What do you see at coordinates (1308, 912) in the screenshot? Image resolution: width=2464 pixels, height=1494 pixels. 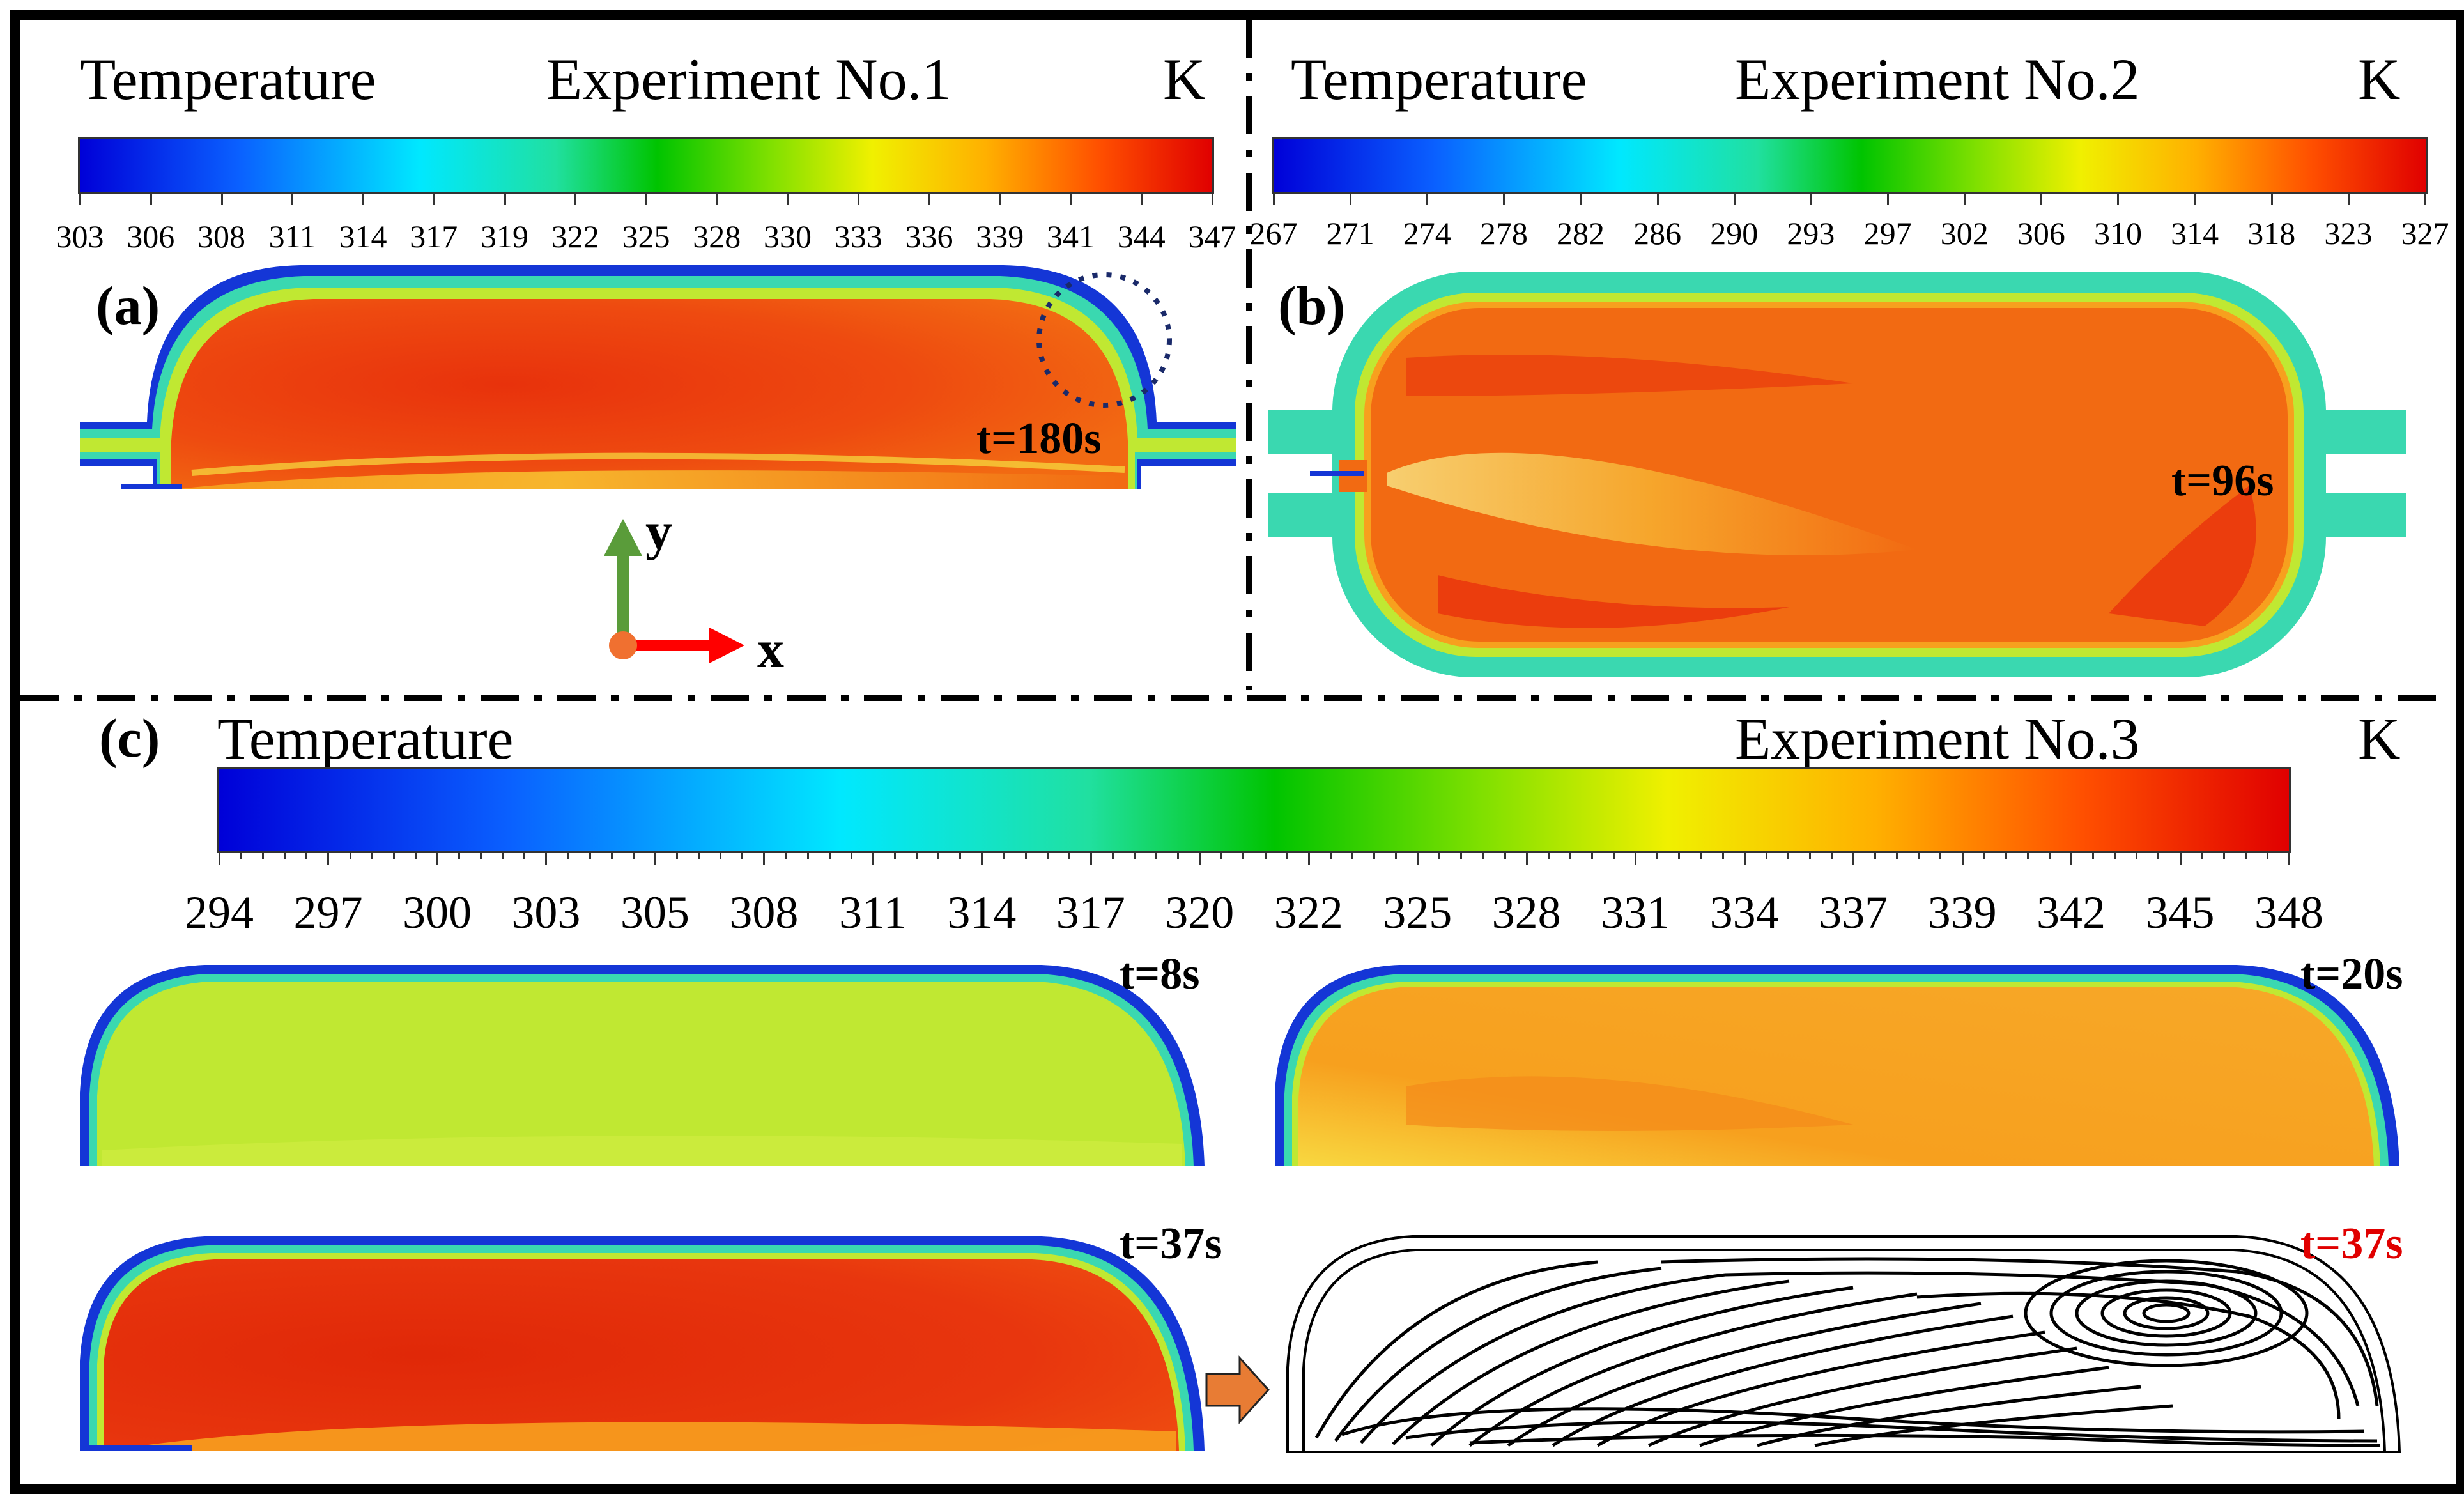 I see `panel_c-tick-label: 322` at bounding box center [1308, 912].